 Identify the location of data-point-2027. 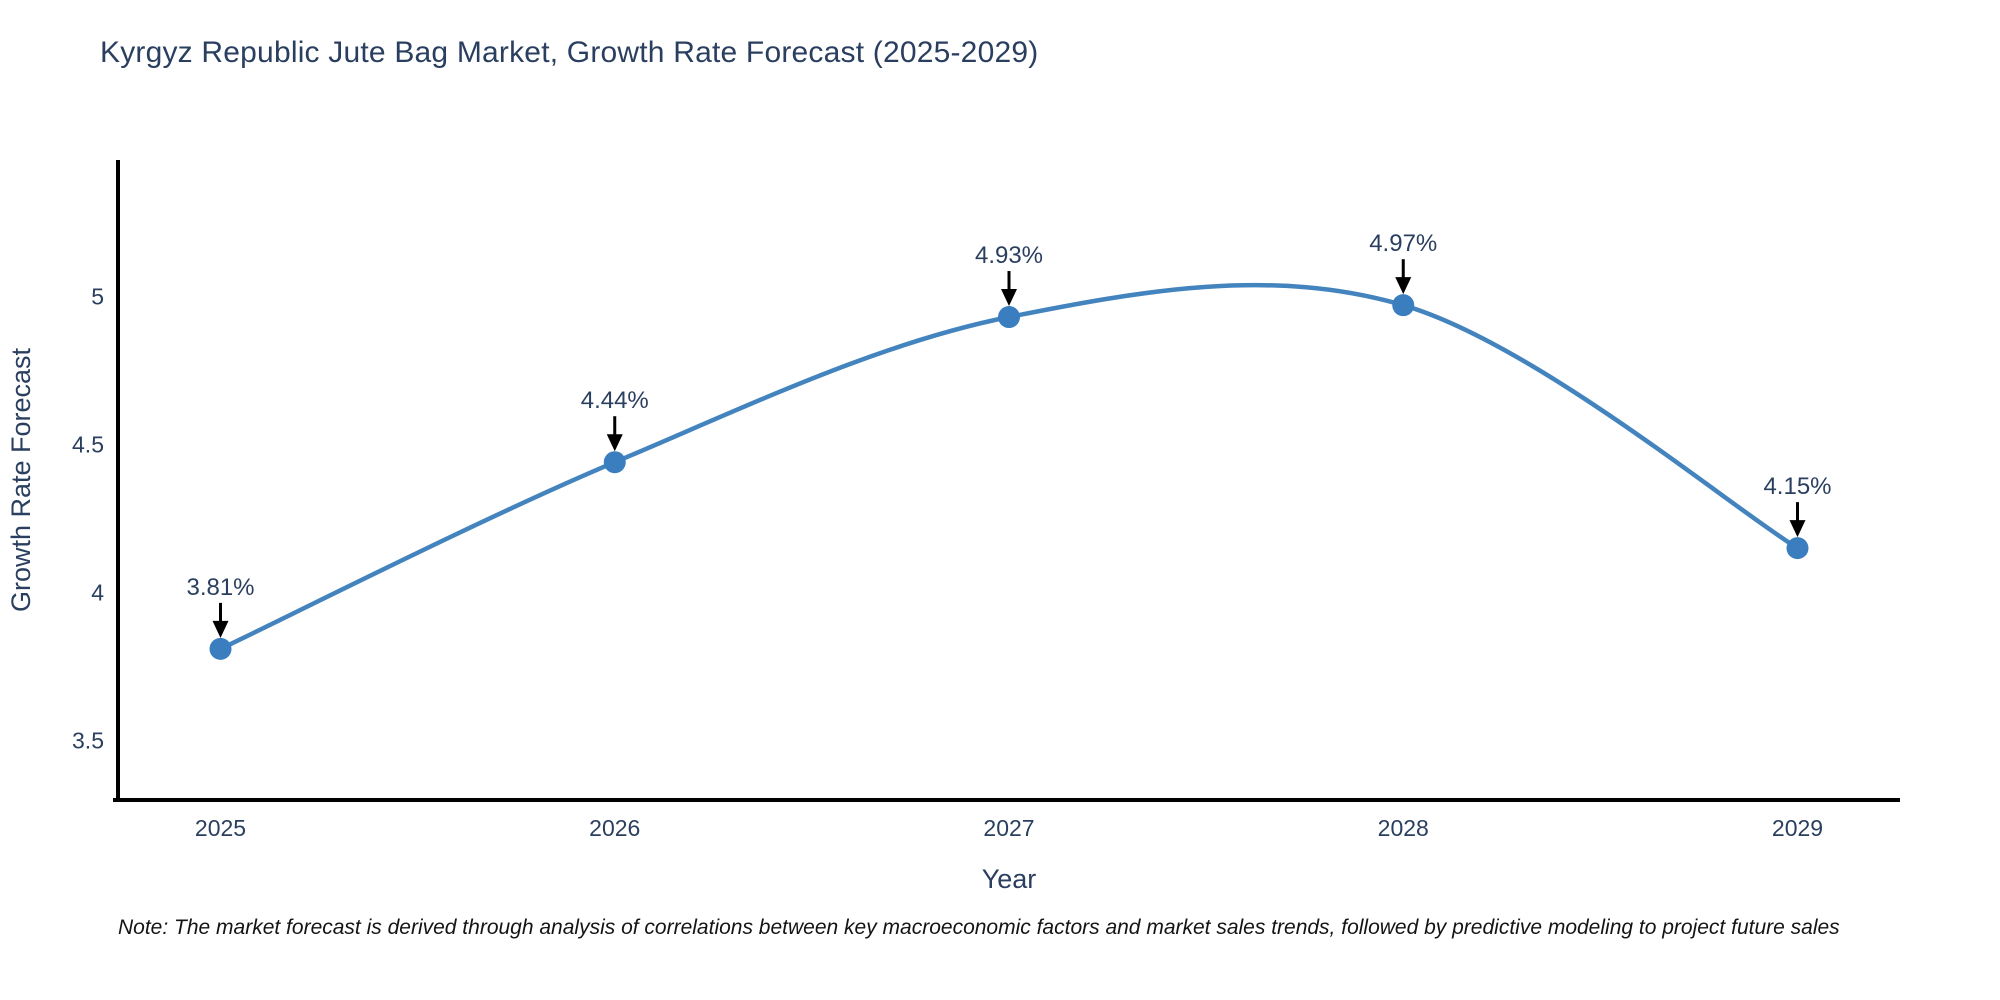
(1009, 317).